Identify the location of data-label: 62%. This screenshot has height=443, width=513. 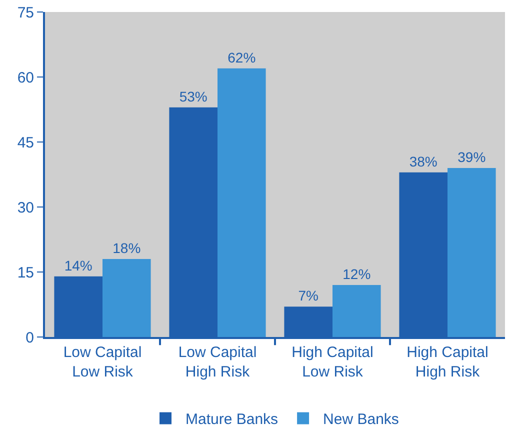
(242, 57).